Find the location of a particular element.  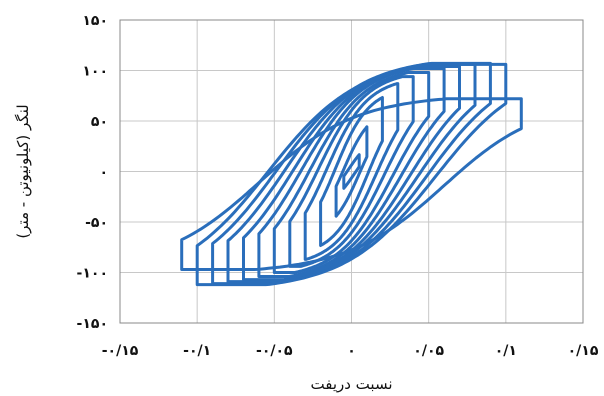

y-axis-title: لنگر (کیلونیوتن - متر) is located at coordinates (23, 171).